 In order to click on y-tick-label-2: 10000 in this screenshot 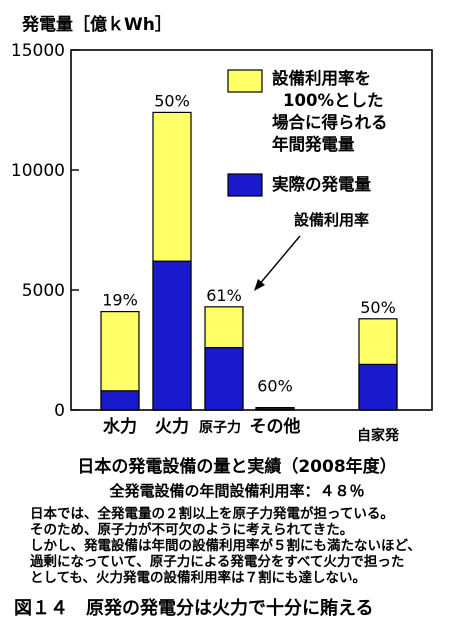, I will do `click(38, 171)`.